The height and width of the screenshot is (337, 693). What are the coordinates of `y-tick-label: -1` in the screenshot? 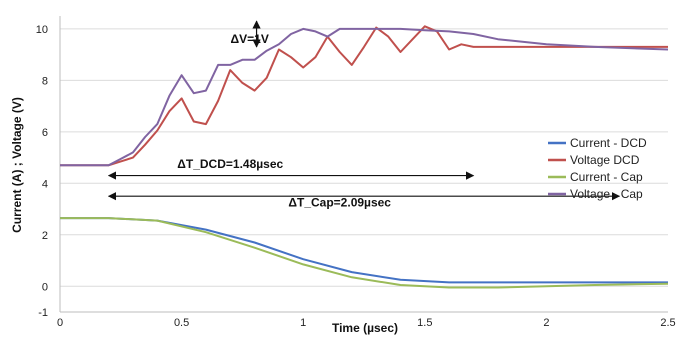 It's located at (43, 313).